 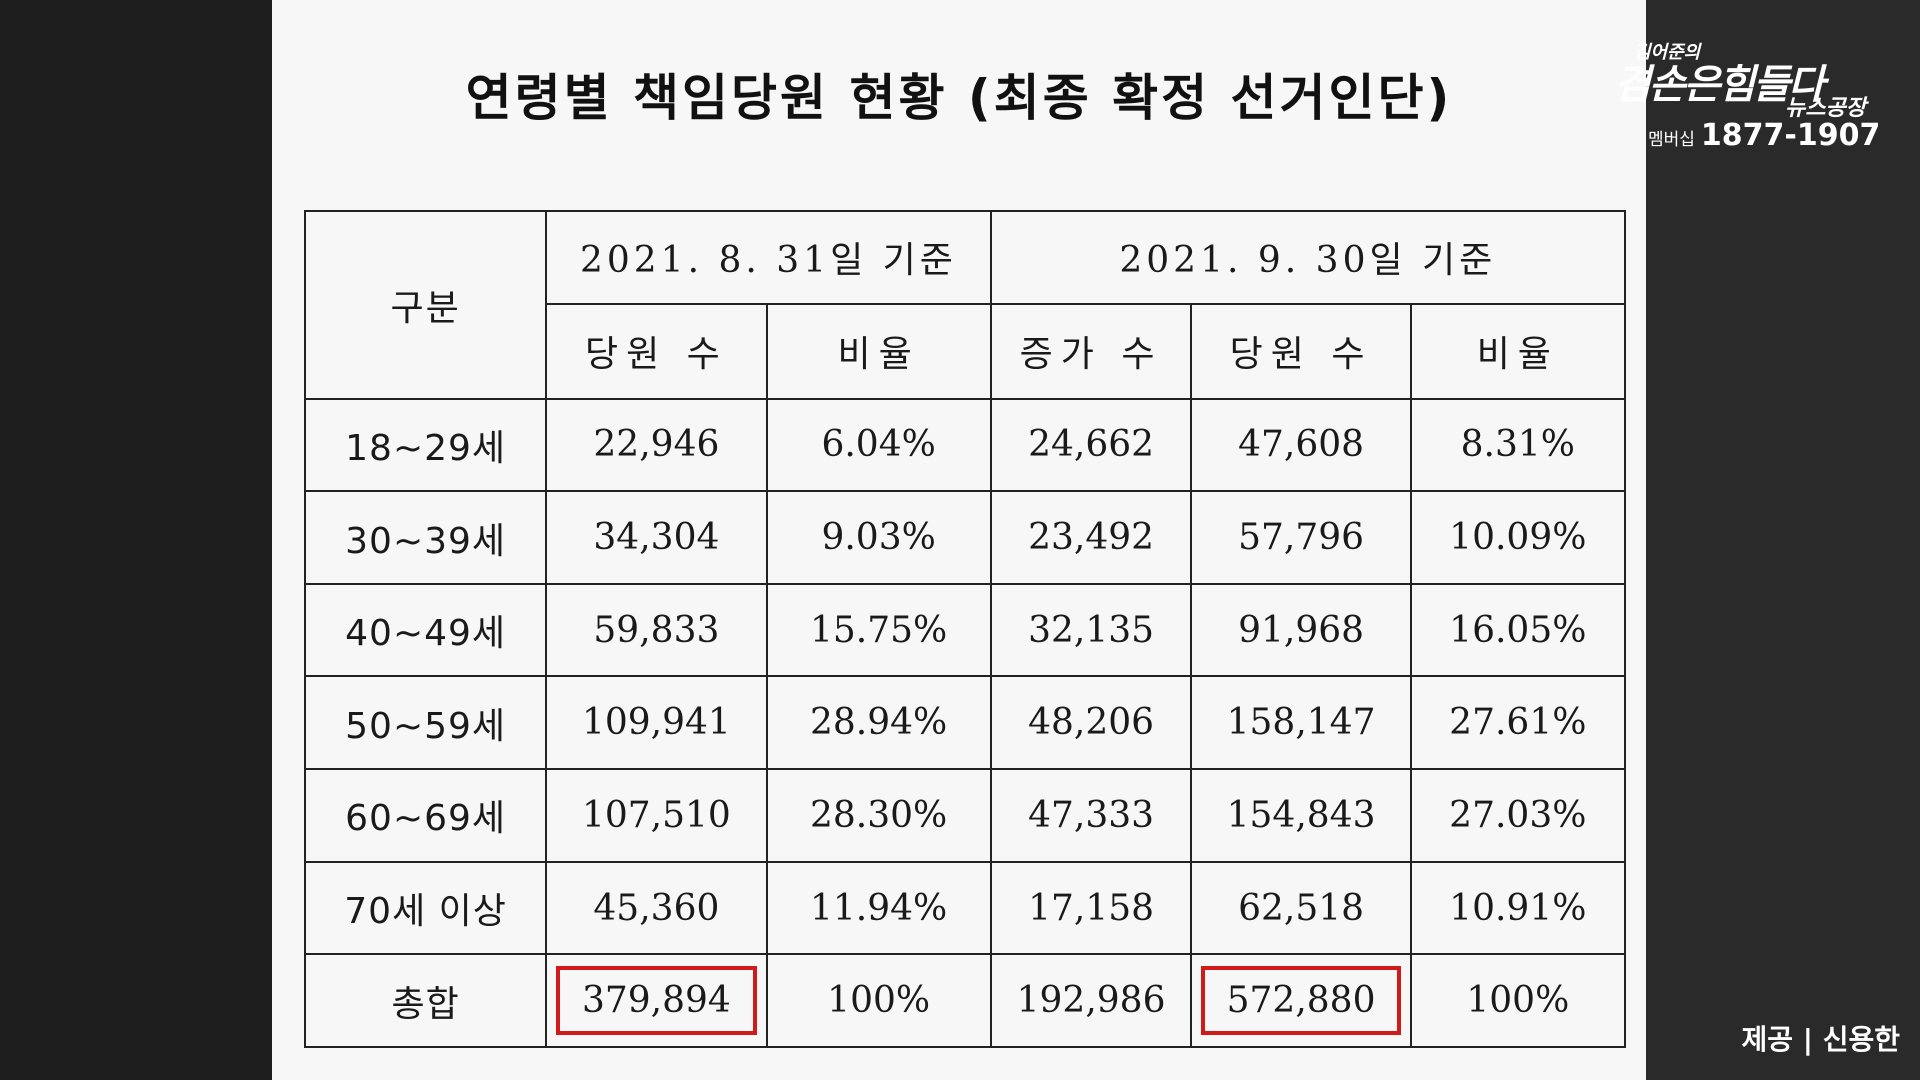 I want to click on period1-header: 2021. 8. 31일 기준, so click(x=768, y=257).